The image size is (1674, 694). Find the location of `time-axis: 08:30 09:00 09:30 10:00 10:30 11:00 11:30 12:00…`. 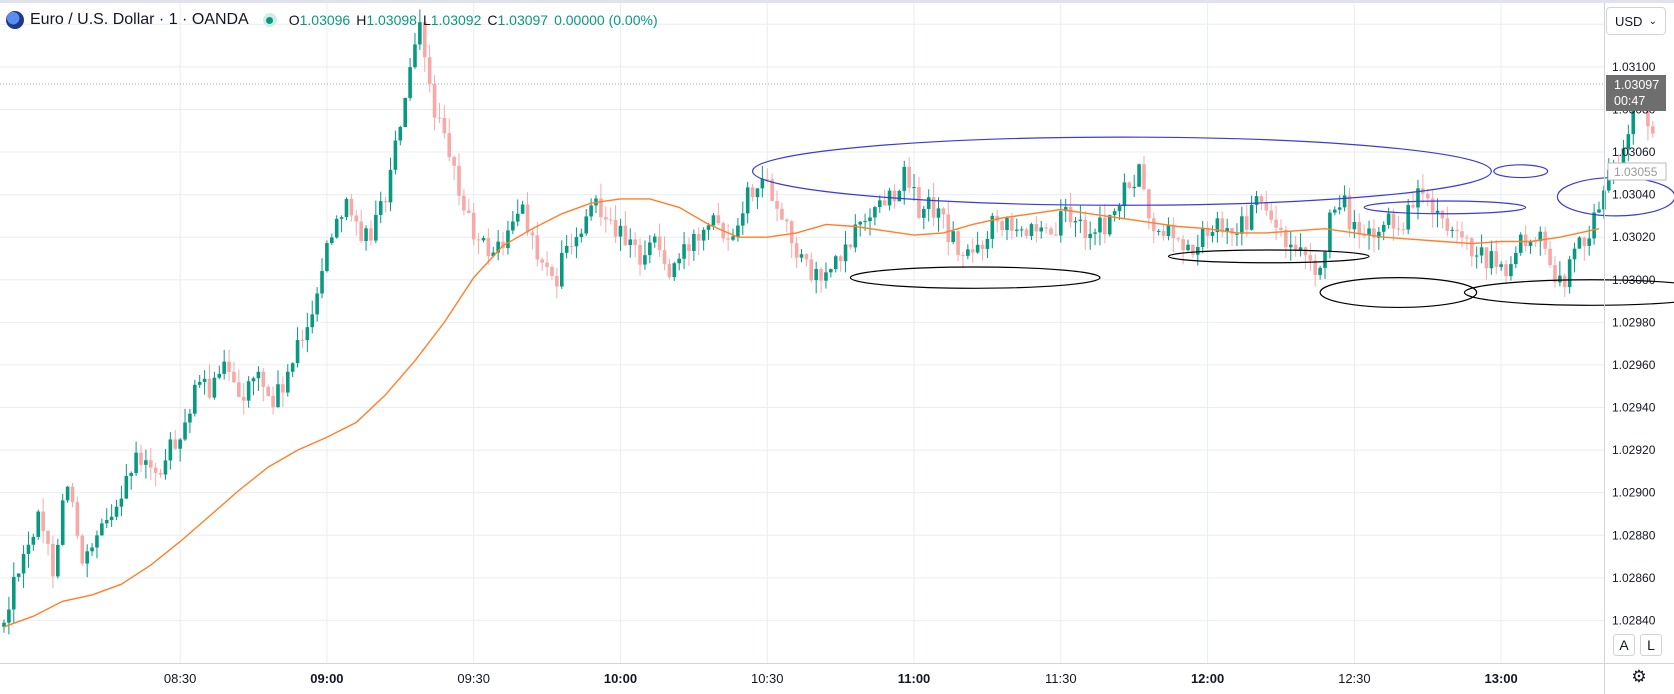

time-axis: 08:30 09:00 09:30 10:00 10:30 11:00 11:30 12:00… is located at coordinates (841, 678).